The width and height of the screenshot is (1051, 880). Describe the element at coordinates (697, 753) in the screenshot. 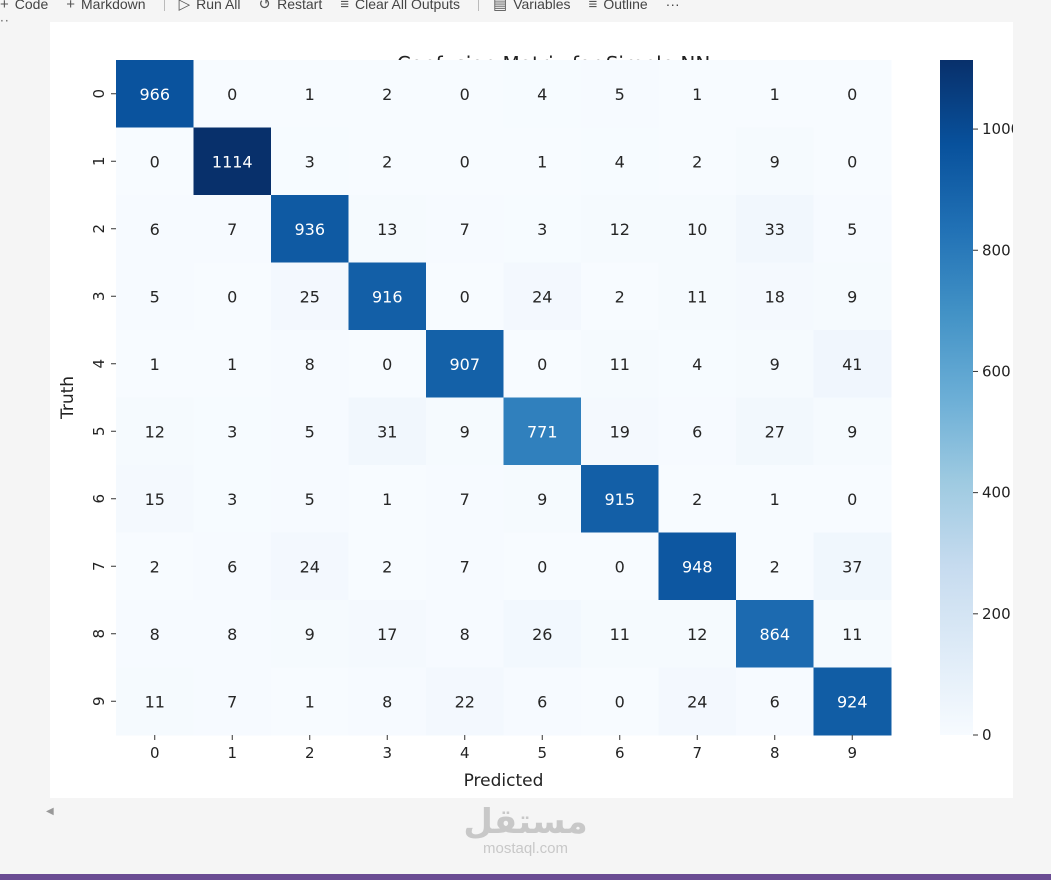

I see `x-tick-label: 7` at that location.